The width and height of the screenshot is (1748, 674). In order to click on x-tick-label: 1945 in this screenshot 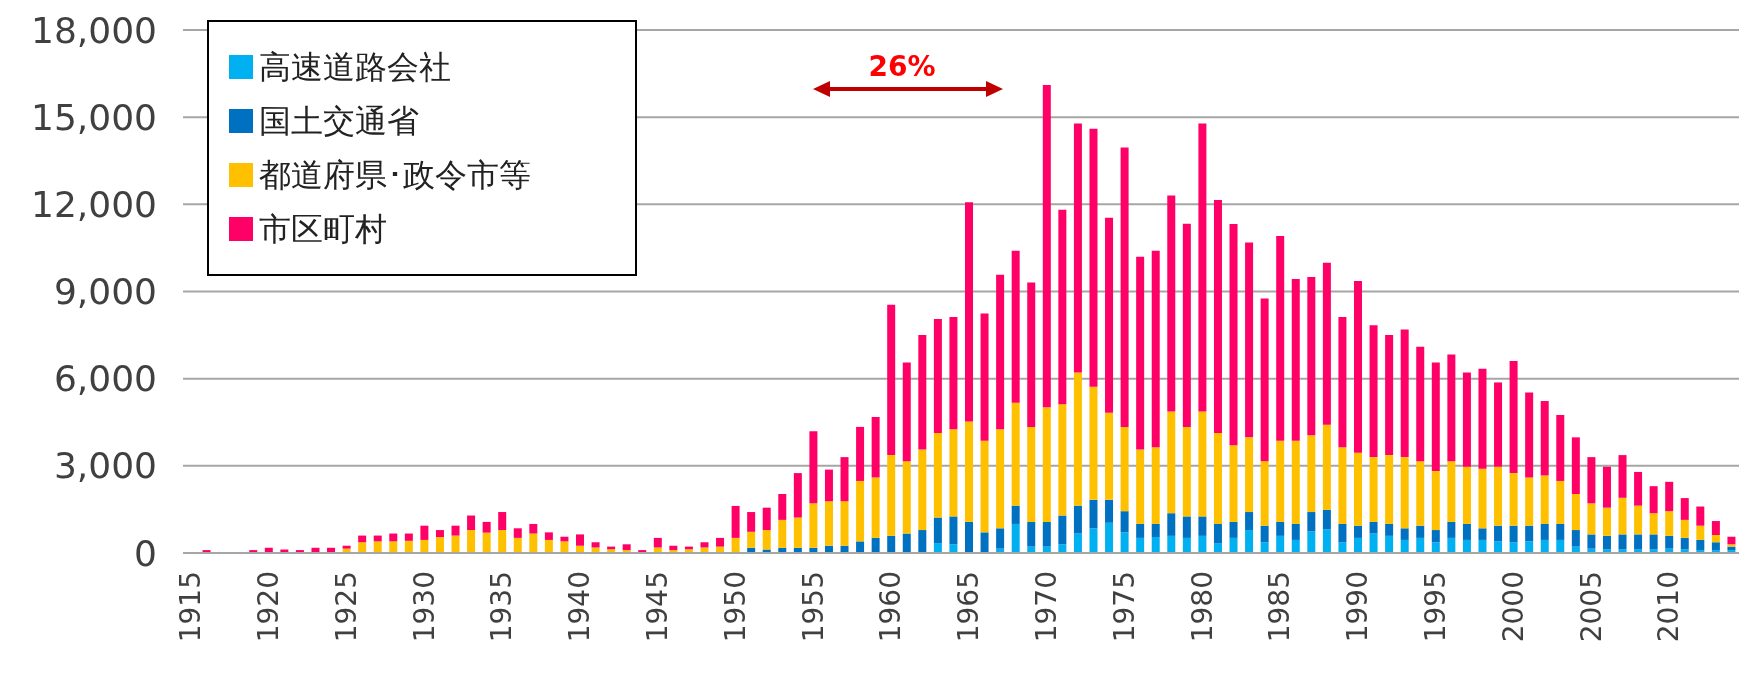, I will do `click(658, 607)`.